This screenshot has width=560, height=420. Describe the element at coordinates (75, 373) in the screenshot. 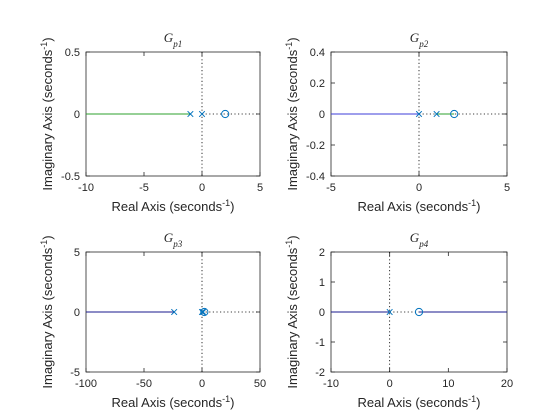

I see `y-tick-label: -5` at that location.